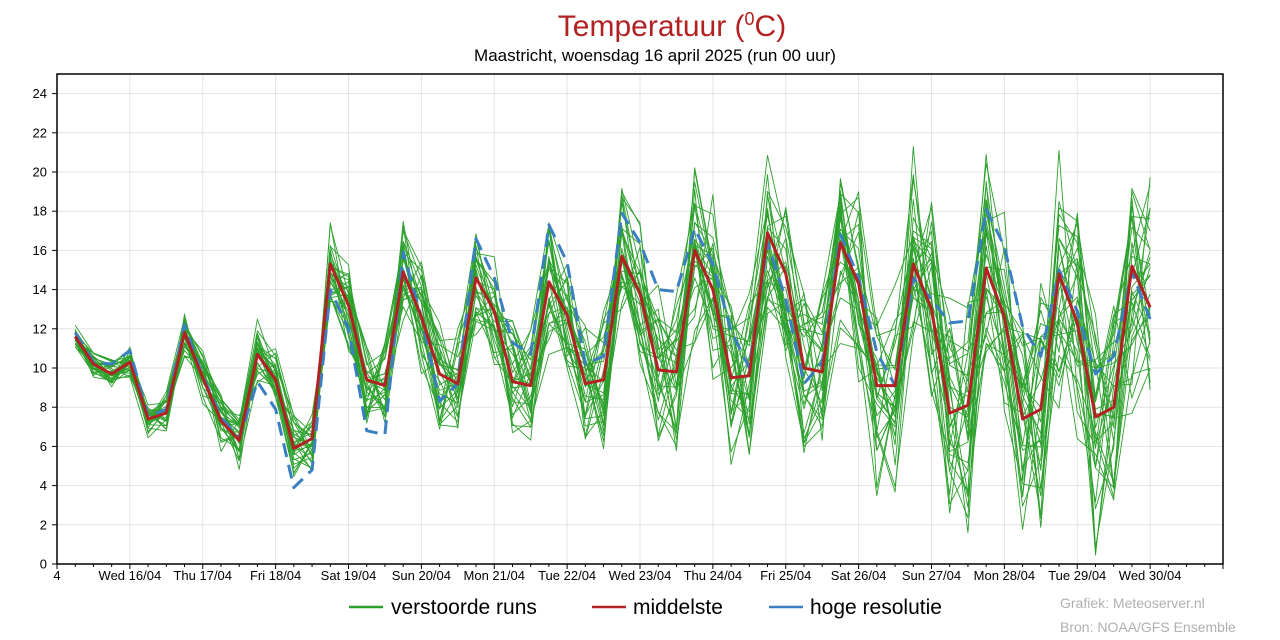 The width and height of the screenshot is (1280, 640). What do you see at coordinates (1148, 627) in the screenshot?
I see `credit-source: Bron: NOAA/GFS Ensemble` at bounding box center [1148, 627].